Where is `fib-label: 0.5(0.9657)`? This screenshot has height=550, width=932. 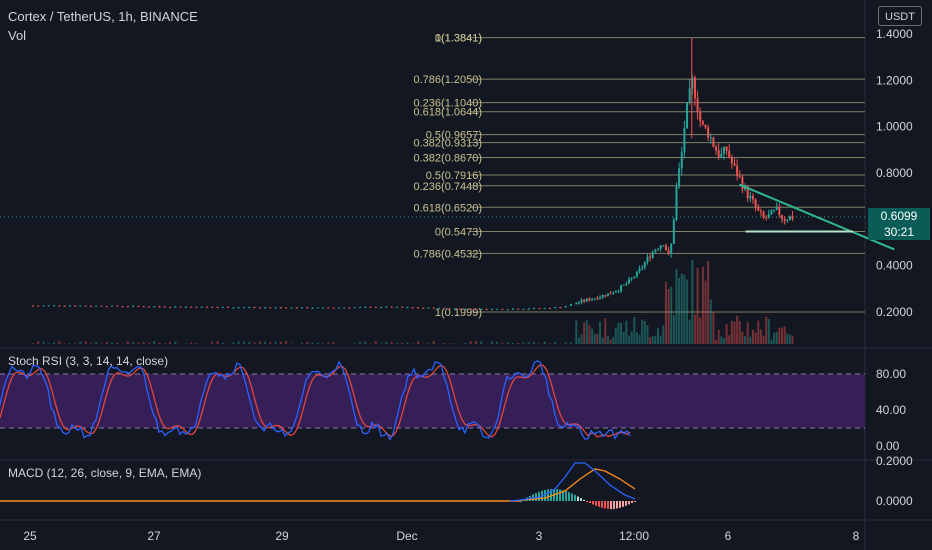
fib-label: 0.5(0.9657) is located at coordinates (454, 136).